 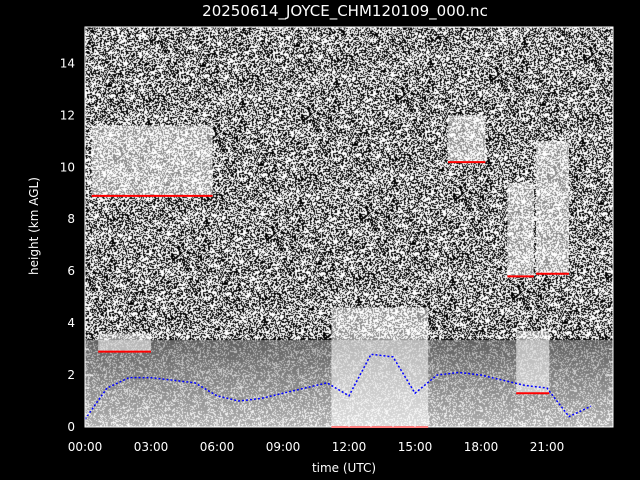 What do you see at coordinates (67, 167) in the screenshot?
I see `y-tick-label: 10` at bounding box center [67, 167].